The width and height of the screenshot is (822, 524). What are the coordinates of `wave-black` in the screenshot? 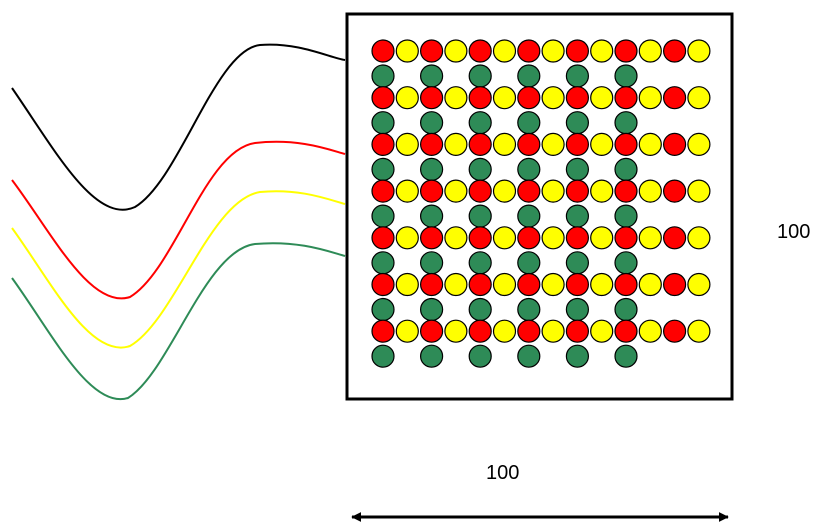 It's located at (178, 127).